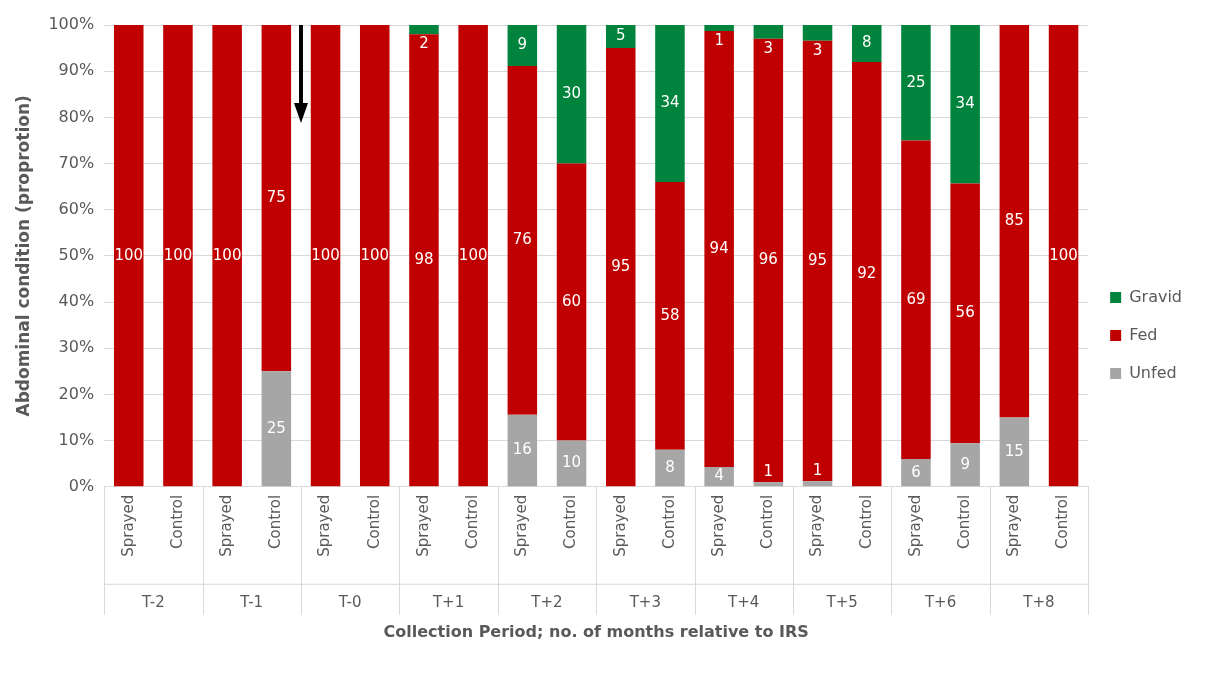  Describe the element at coordinates (71, 24) in the screenshot. I see `y-tick-label: 100%` at that location.